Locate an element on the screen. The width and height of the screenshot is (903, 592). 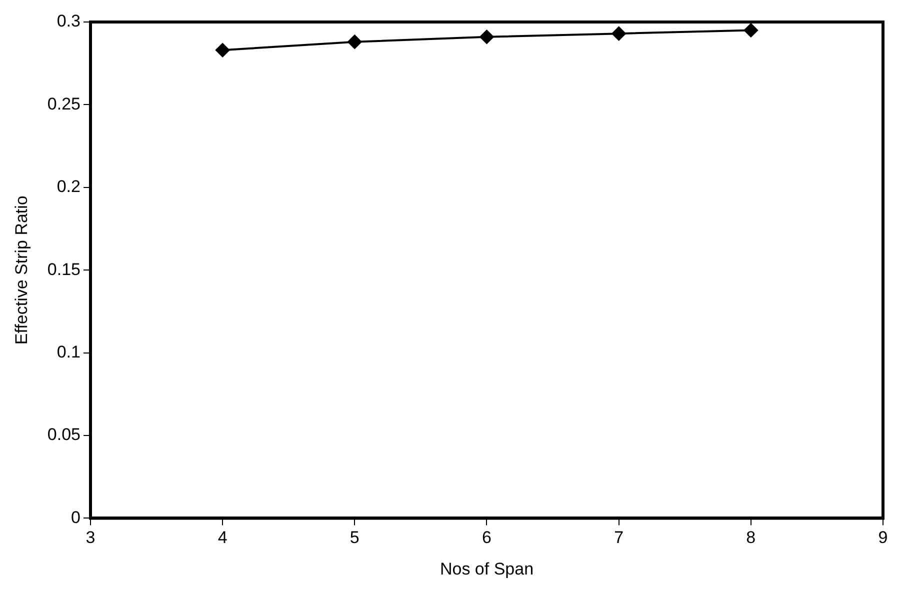
y-tick-label: 0.15 is located at coordinates (63, 269).